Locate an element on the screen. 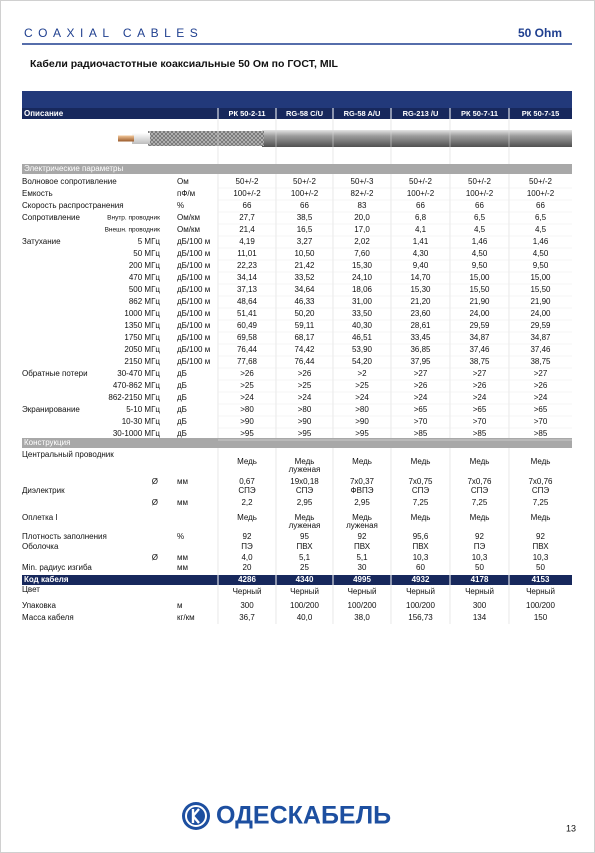  cell: 11,01 is located at coordinates (247, 253).